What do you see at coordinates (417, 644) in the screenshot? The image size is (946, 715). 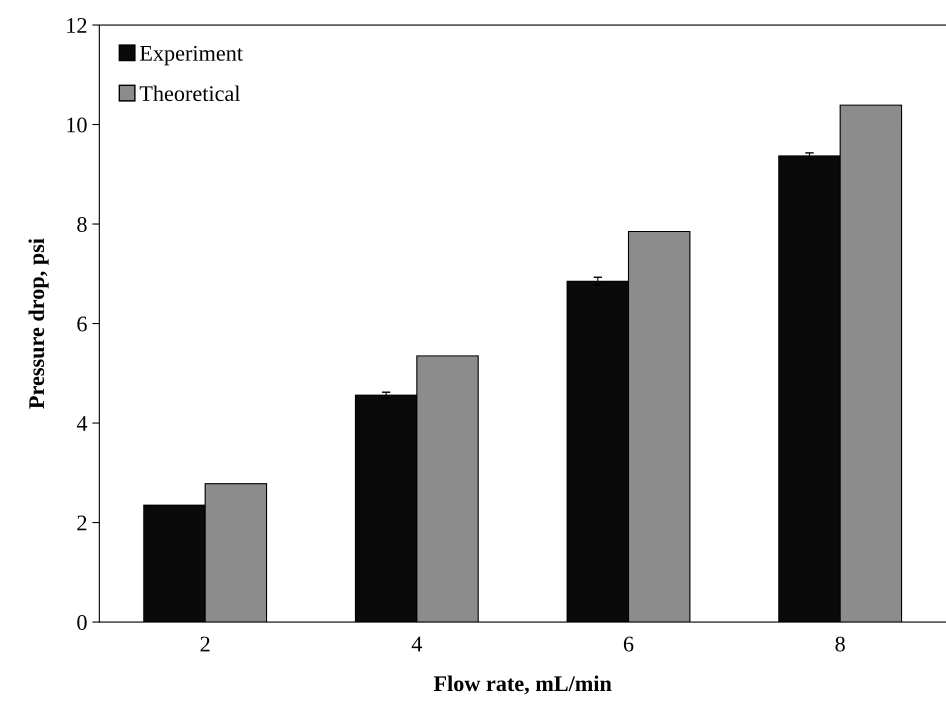 I see `x-tick-label: 4` at bounding box center [417, 644].